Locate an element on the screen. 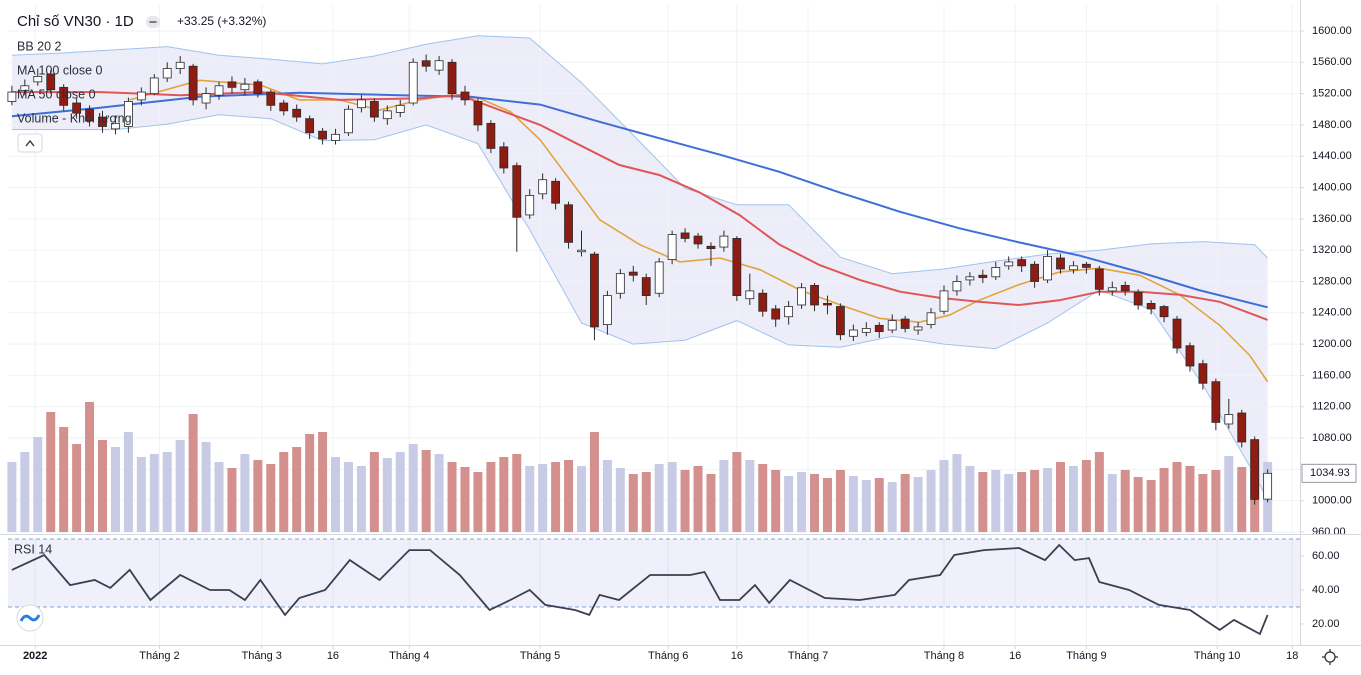  rsi-band is located at coordinates (654, 573).